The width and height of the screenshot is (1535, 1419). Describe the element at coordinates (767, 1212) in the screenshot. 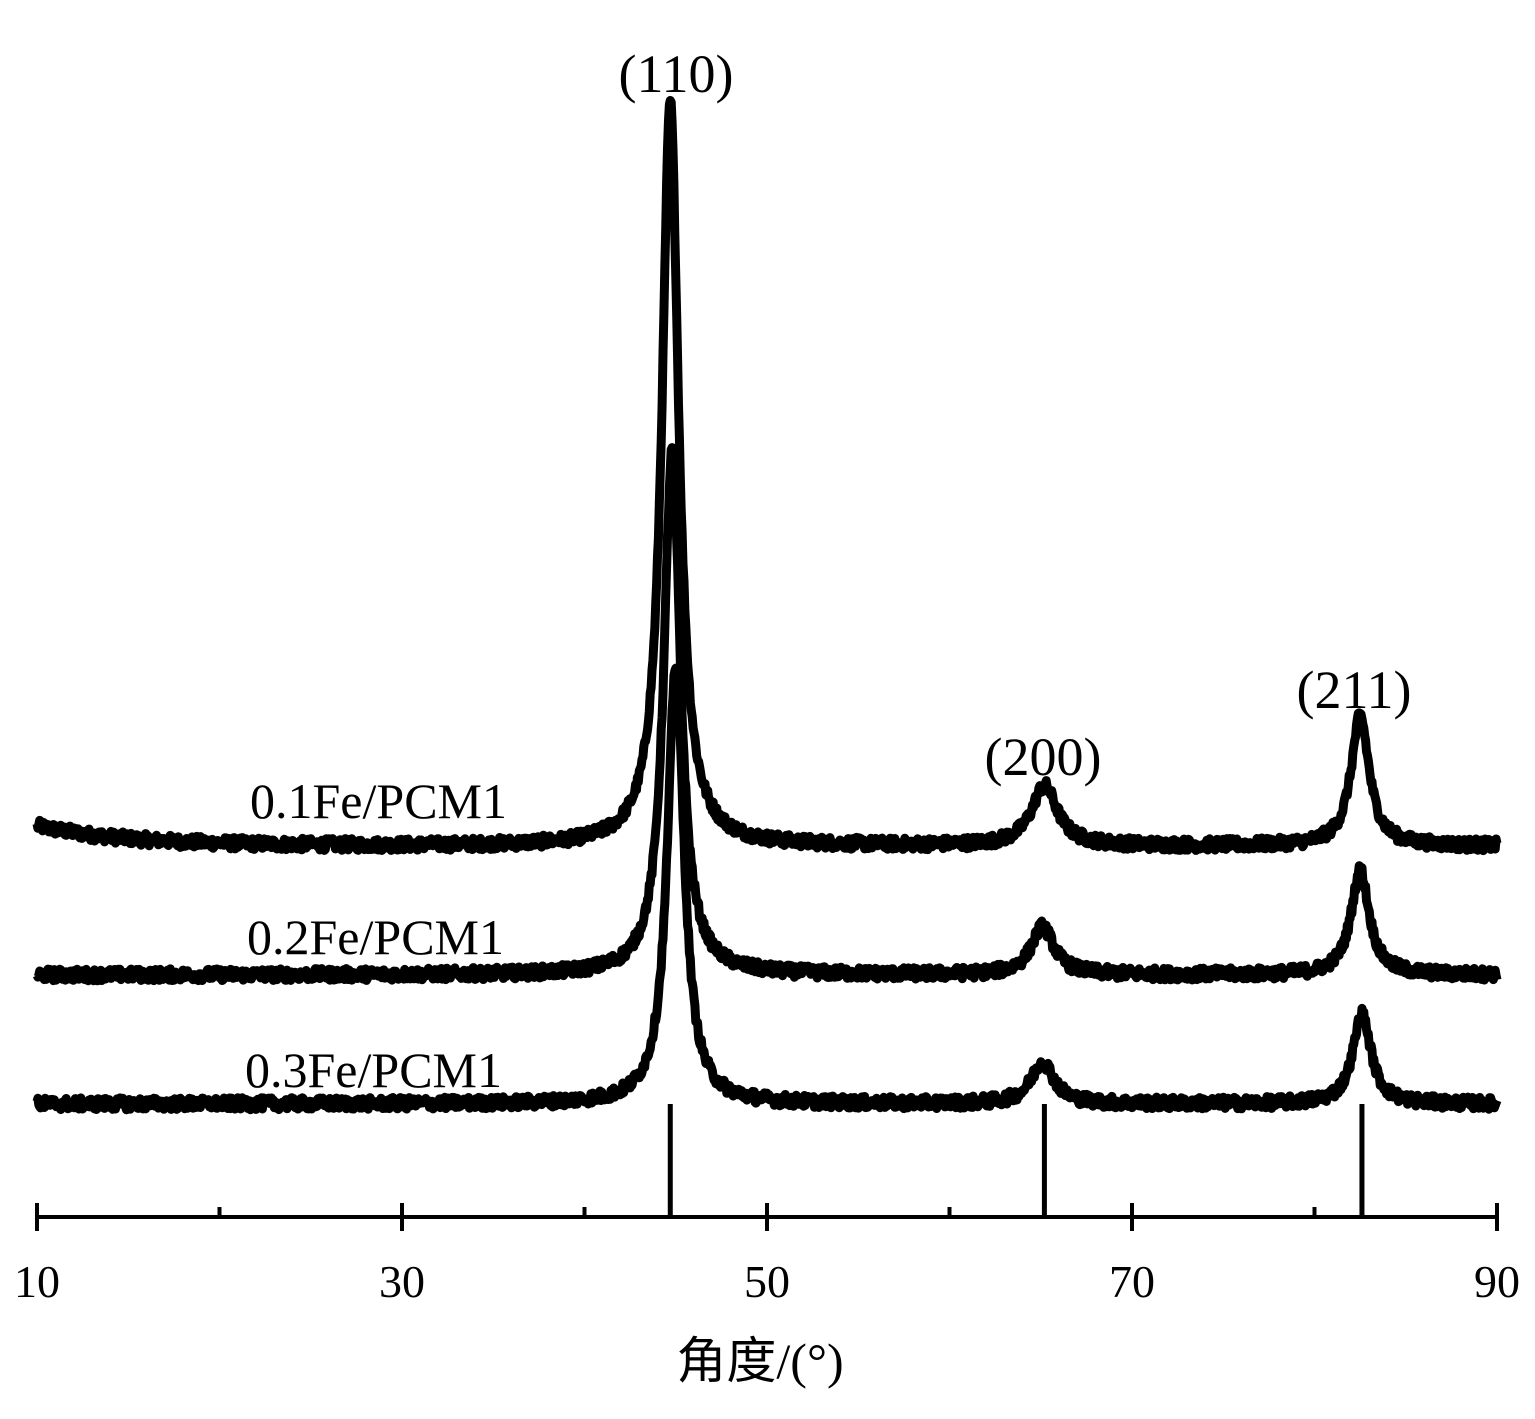

I see `minor-ticks` at that location.